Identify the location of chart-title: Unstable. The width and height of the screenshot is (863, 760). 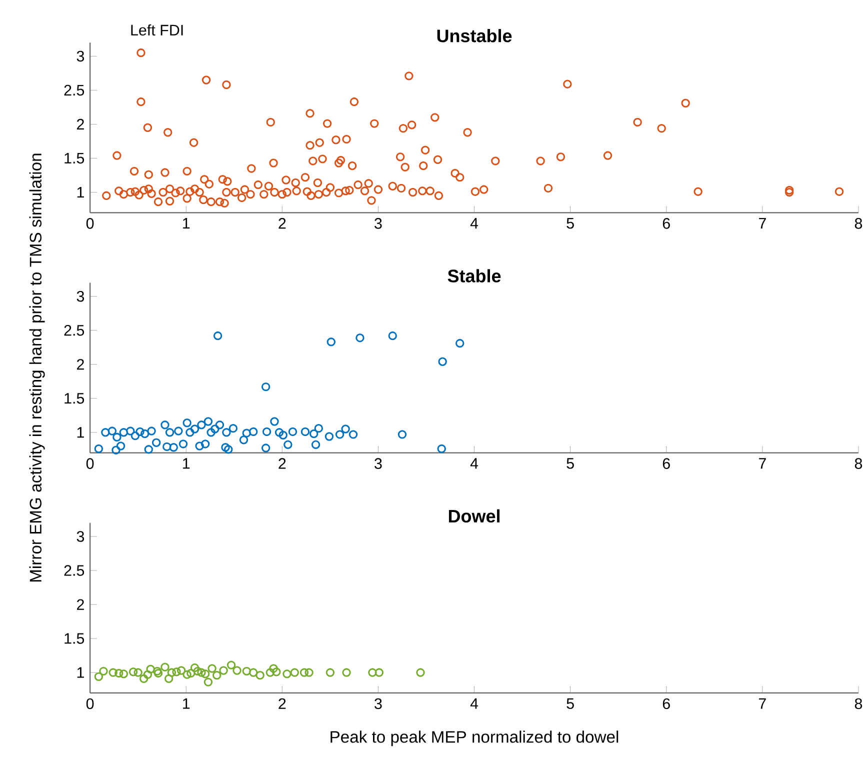
(474, 35).